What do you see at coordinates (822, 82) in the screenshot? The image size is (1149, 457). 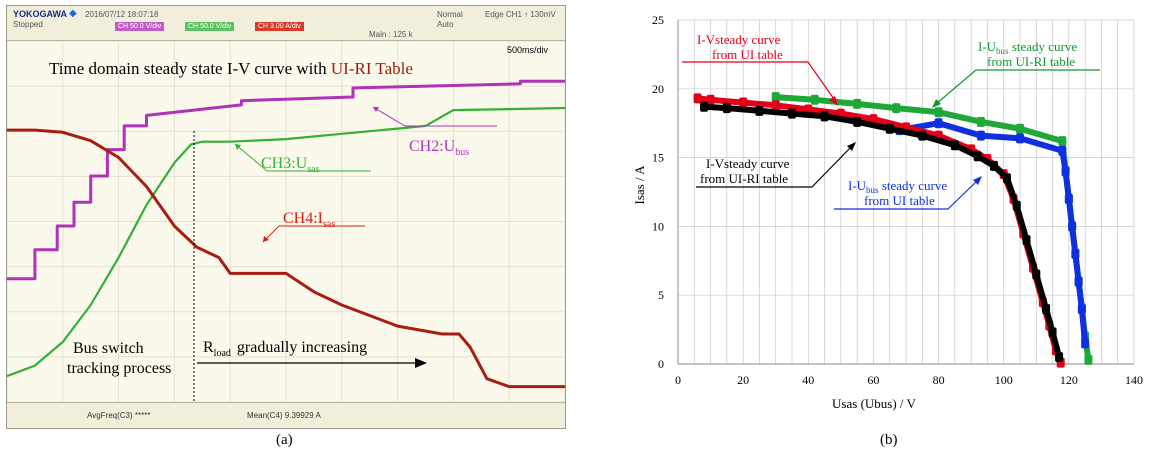 I see `annotation-red-leader` at bounding box center [822, 82].